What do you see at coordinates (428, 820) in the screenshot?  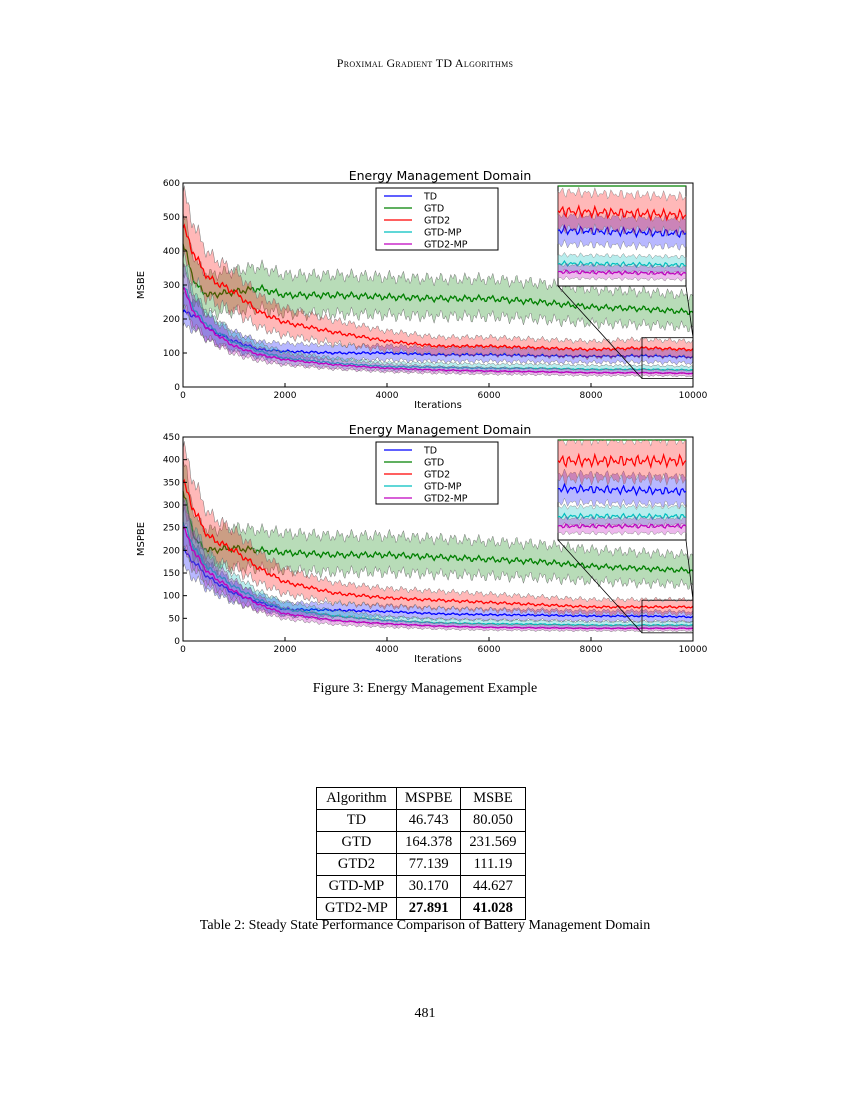 I see `table-cell: 46.743` at bounding box center [428, 820].